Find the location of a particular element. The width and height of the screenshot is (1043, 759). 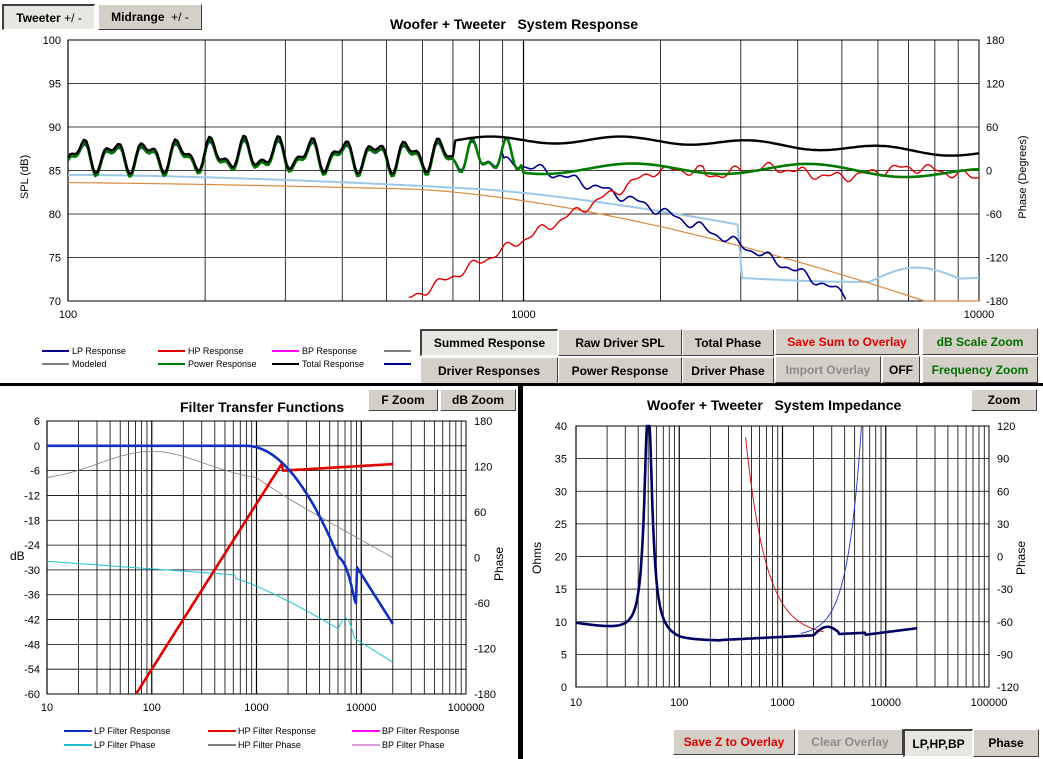

db-tick: -60 is located at coordinates (32, 695).